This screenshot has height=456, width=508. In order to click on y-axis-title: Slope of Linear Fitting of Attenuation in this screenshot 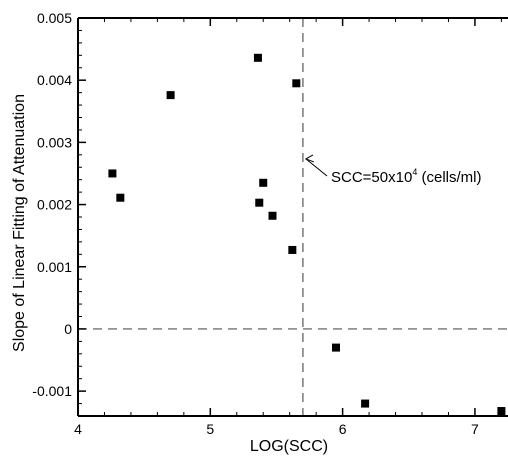, I will do `click(19, 223)`.